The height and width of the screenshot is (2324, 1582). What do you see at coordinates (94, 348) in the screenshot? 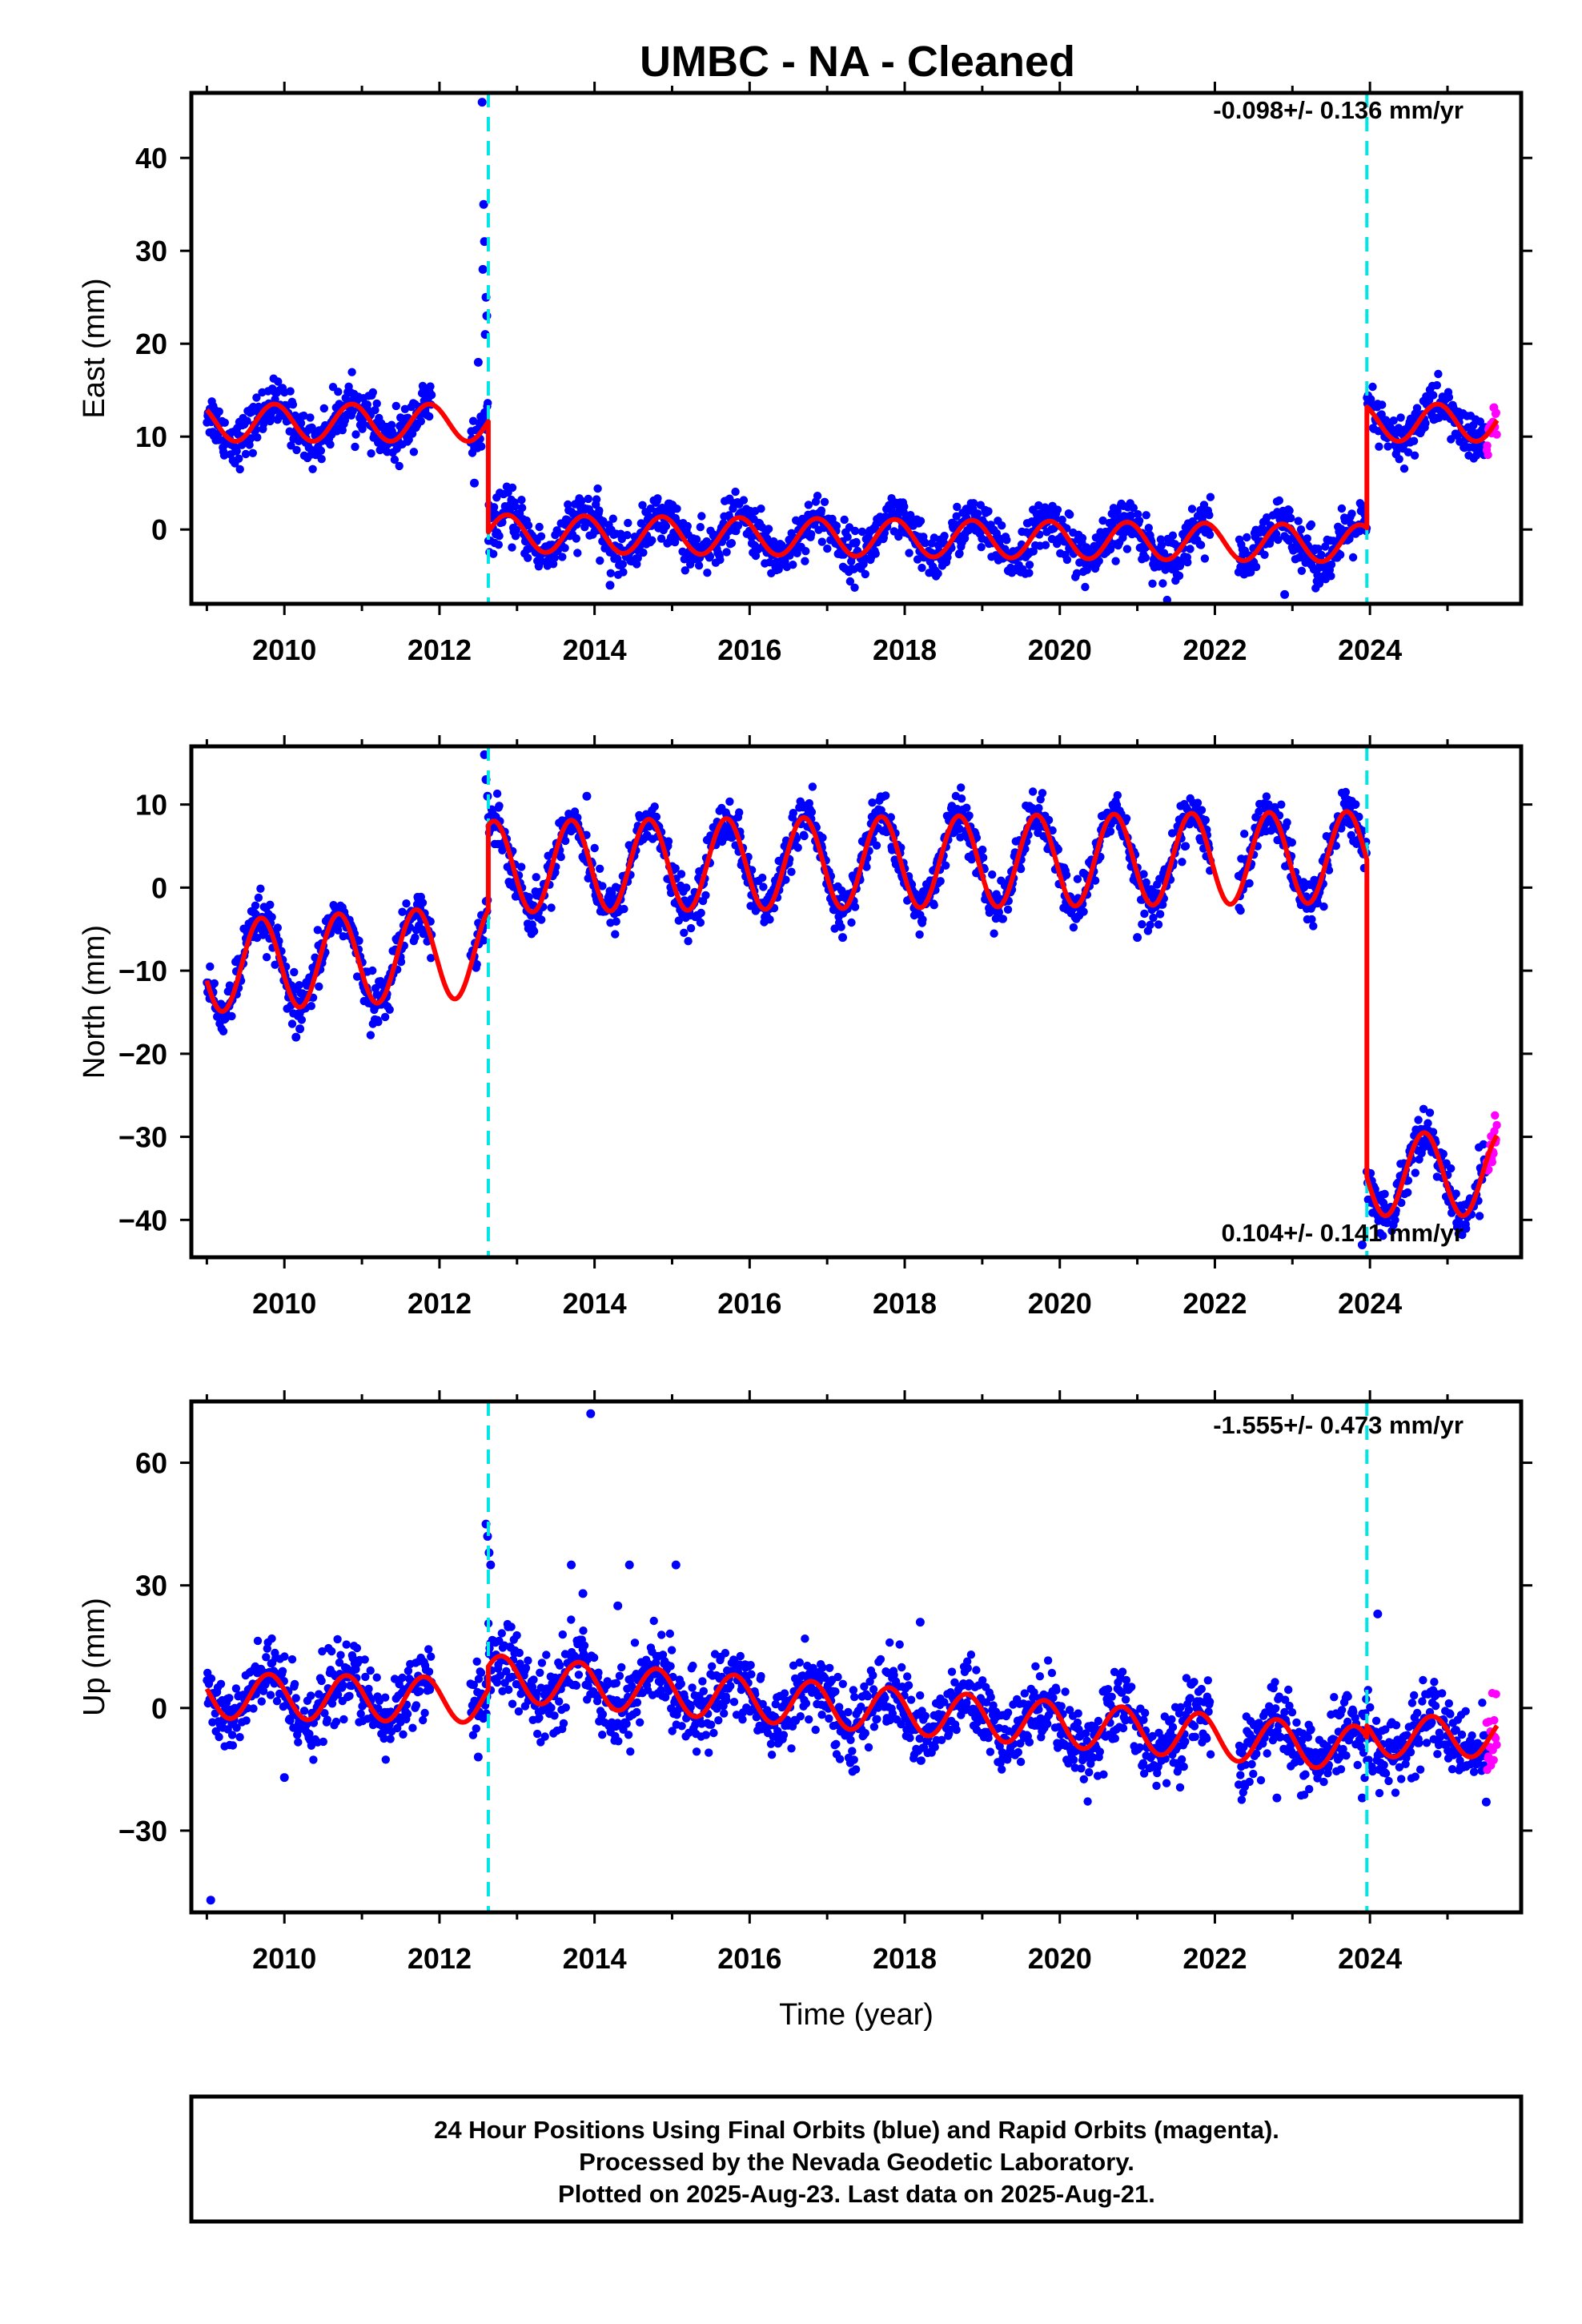
I see `y-axis-label: East (mm)` at bounding box center [94, 348].